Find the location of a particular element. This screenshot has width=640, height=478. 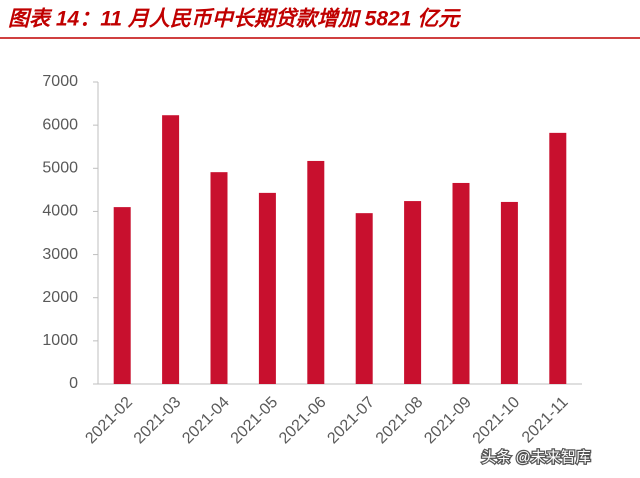

x-tick-label: 2021-02 is located at coordinates (109, 421).